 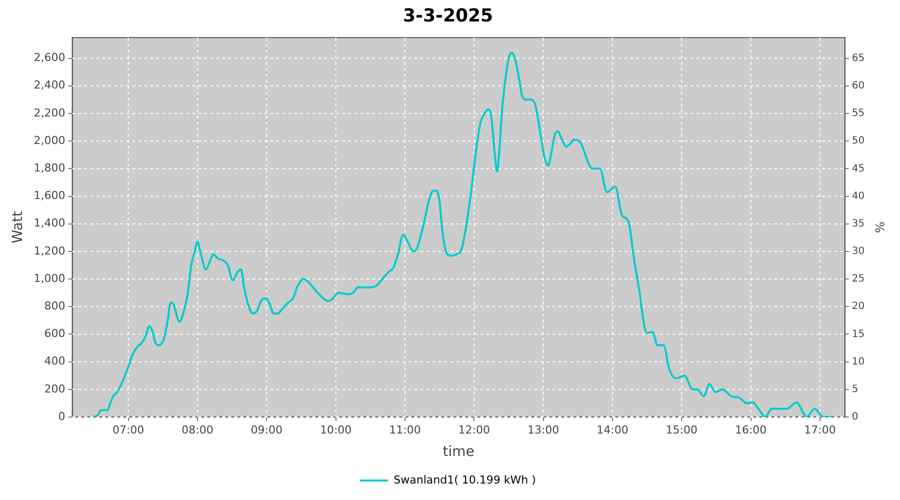 I want to click on y-tick-label: 1,400, so click(x=50, y=223).